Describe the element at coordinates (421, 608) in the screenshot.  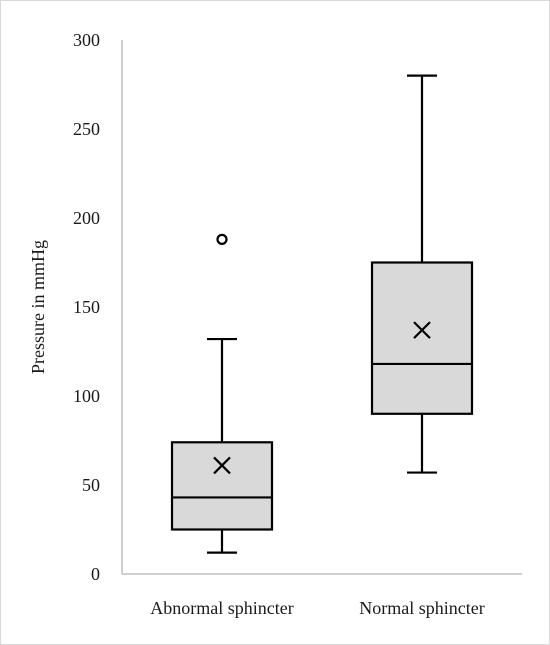
I see `category-label: Normal sphincter` at that location.